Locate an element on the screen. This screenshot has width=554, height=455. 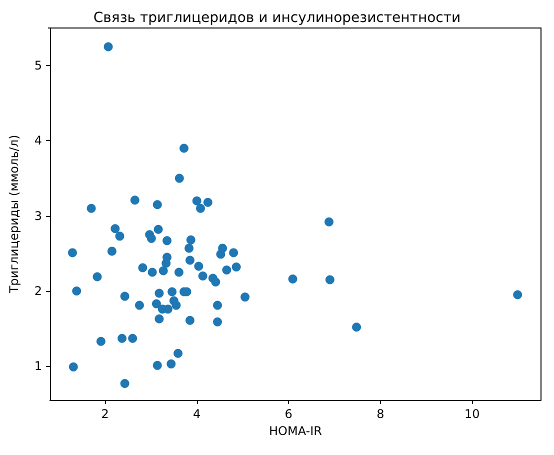
x-tick-label: 8 is located at coordinates (380, 414).